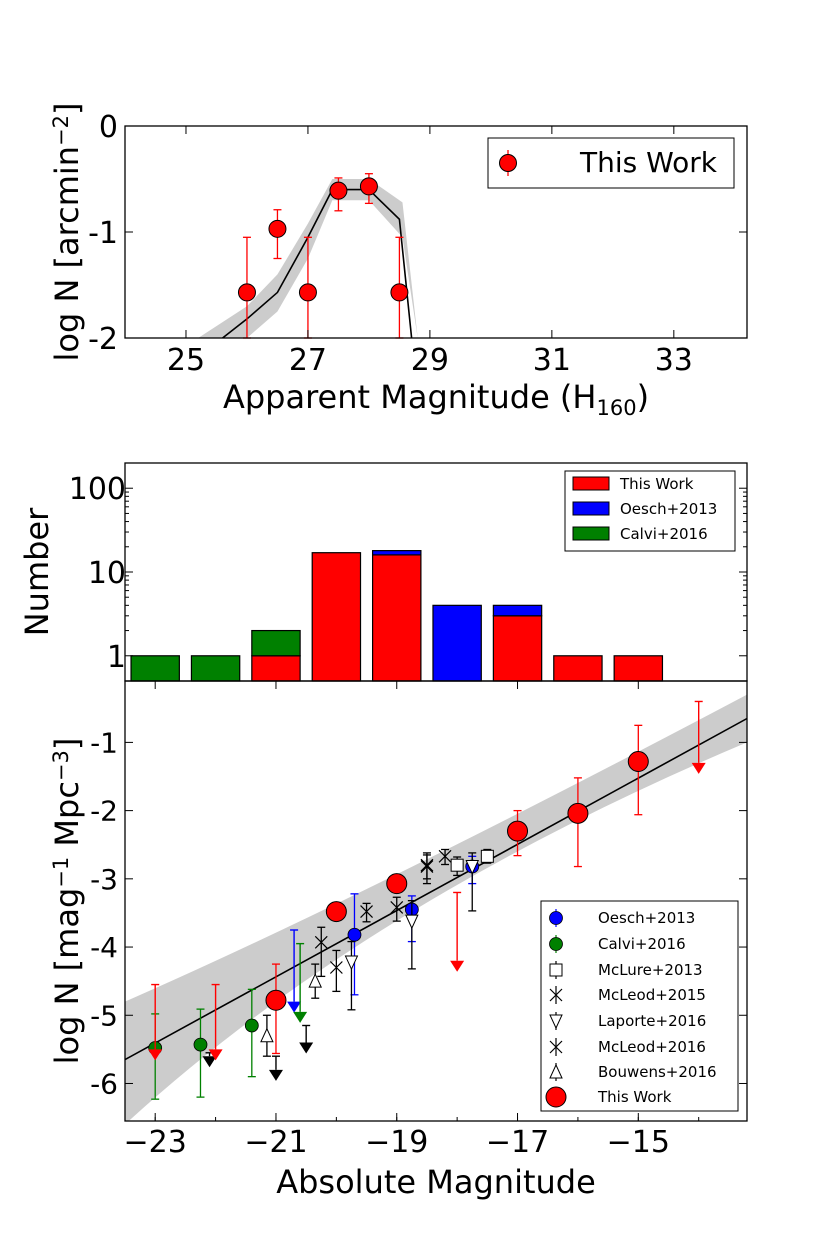 The width and height of the screenshot is (830, 1246). I want to click on legend-marker-laporte-2016, so click(556, 1022).